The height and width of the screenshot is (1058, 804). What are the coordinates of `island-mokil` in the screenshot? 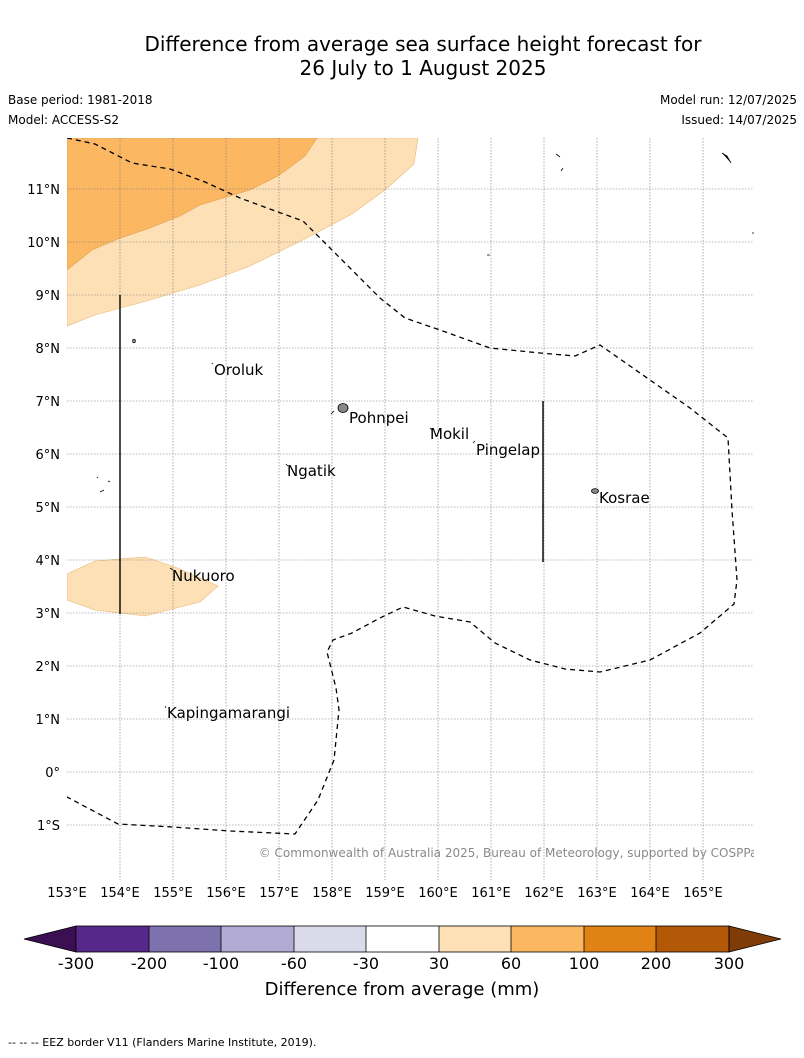 It's located at (431, 429).